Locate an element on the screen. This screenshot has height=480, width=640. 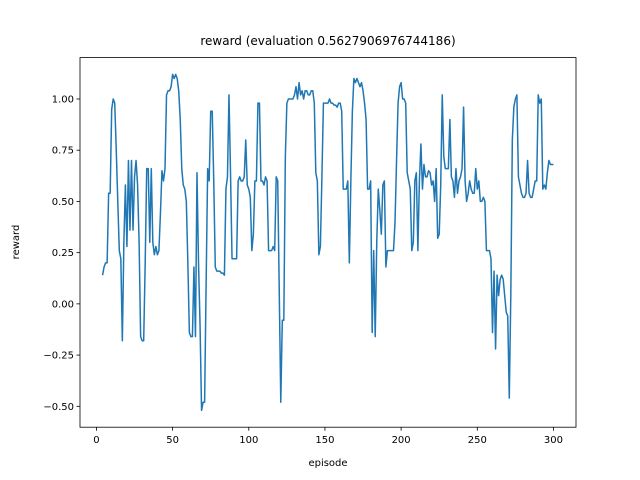
x-tick-label: 100 is located at coordinates (248, 440).